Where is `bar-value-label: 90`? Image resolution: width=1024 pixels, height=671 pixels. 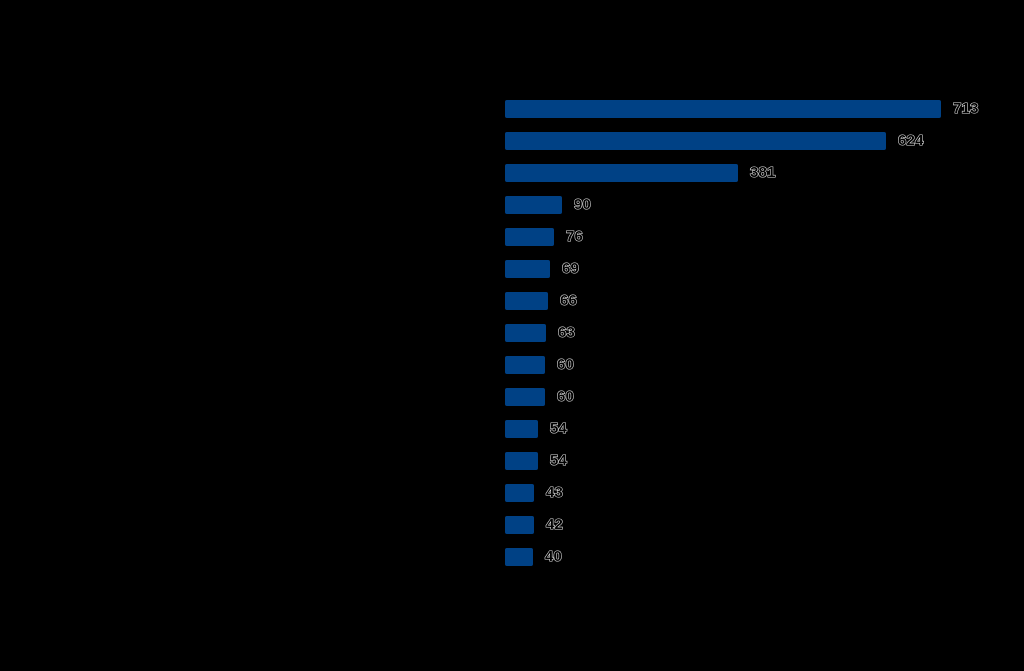 bar-value-label: 90 is located at coordinates (582, 204).